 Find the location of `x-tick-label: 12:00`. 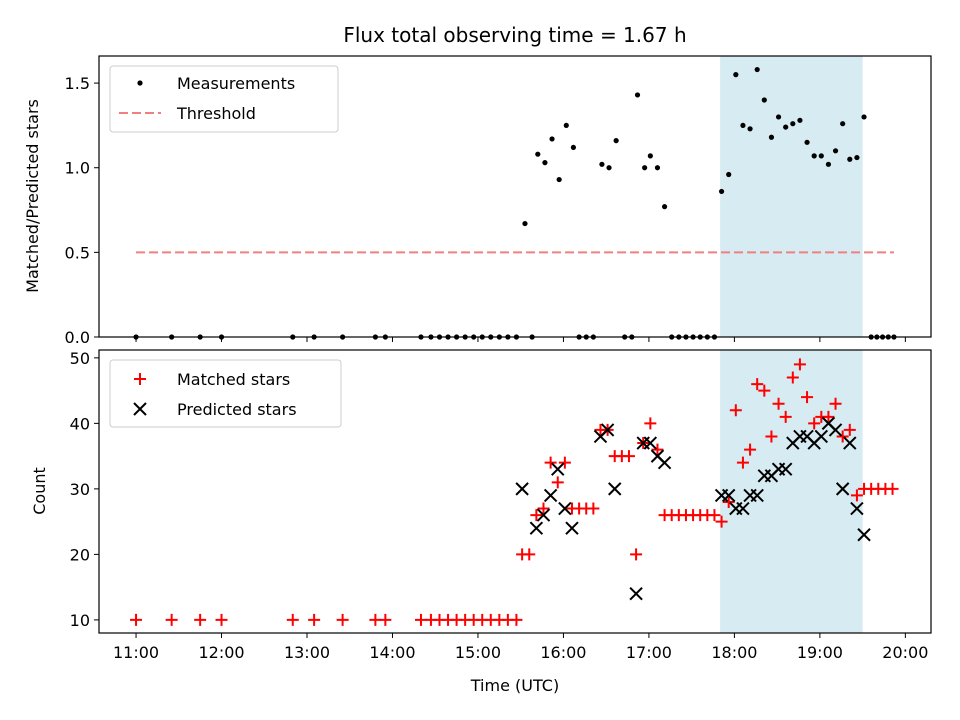

x-tick-label: 12:00 is located at coordinates (221, 652).